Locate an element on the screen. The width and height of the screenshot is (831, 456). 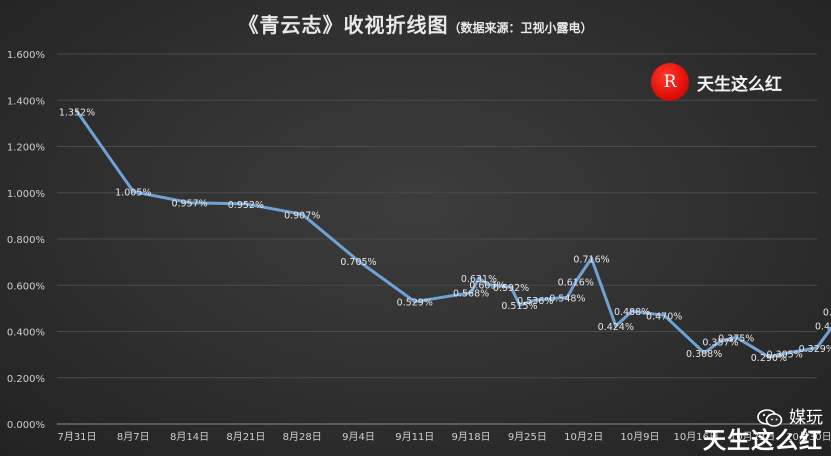
chart-title: 《青云志》收视折线图（数据来源：卫视小露电） is located at coordinates (415, 23).